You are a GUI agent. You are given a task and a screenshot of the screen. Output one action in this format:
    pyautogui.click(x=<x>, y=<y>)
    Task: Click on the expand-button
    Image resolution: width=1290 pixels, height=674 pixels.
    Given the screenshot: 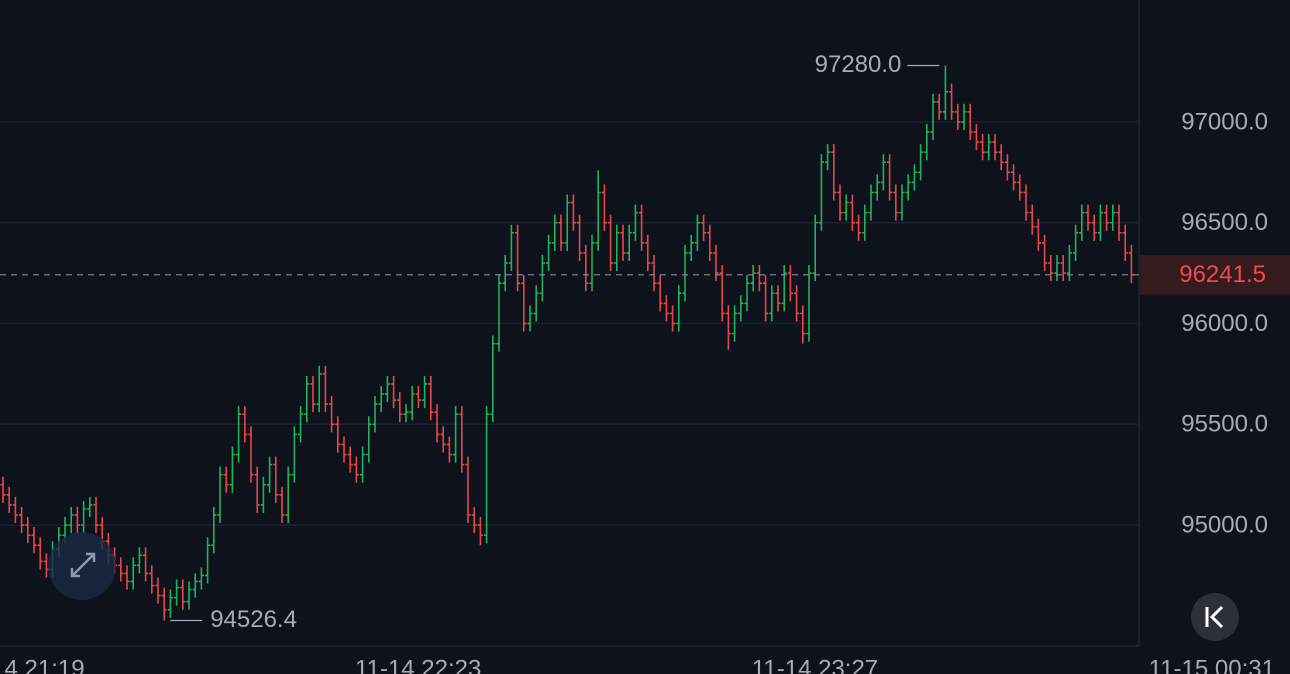 What is the action you would take?
    pyautogui.click(x=82, y=566)
    